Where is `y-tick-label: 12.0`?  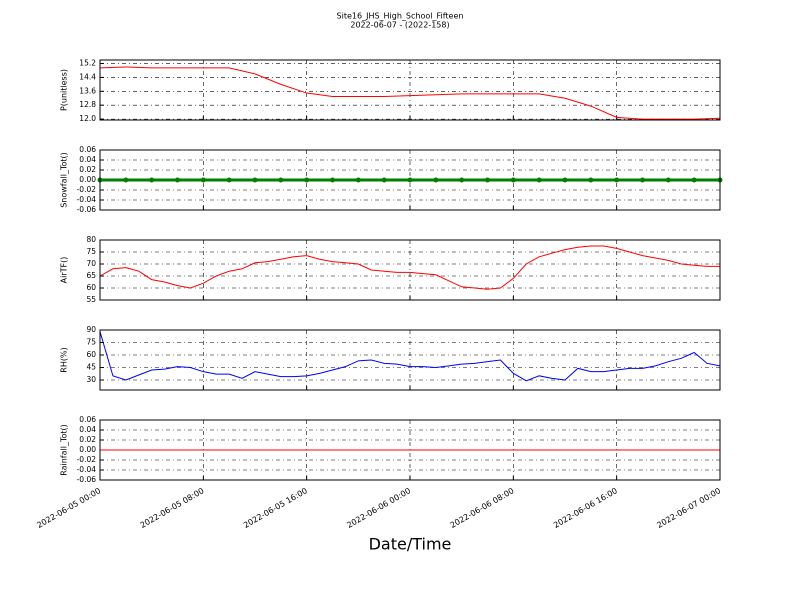 y-tick-label: 12.0 is located at coordinates (87, 118).